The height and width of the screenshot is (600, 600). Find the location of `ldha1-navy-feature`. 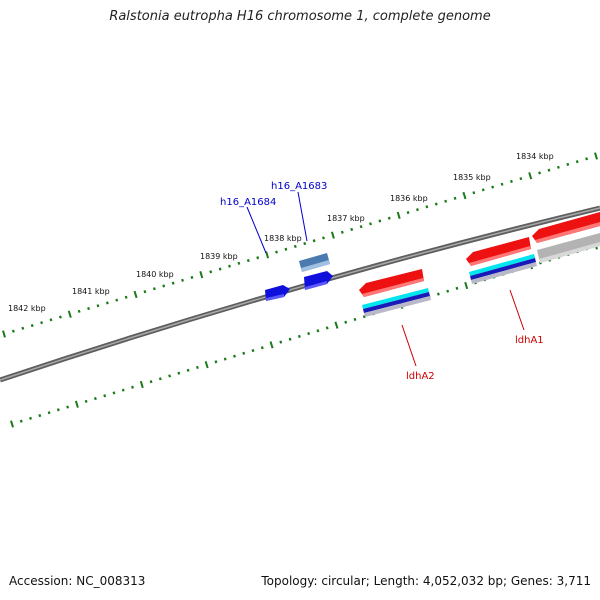

ldha1-navy-feature is located at coordinates (503, 269).